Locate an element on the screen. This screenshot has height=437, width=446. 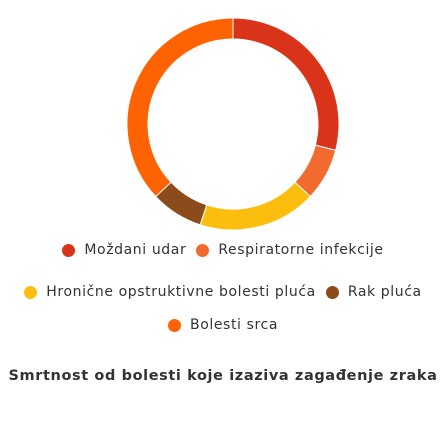
legend-label-heart-disease: Bolesti srca is located at coordinates (233, 325).